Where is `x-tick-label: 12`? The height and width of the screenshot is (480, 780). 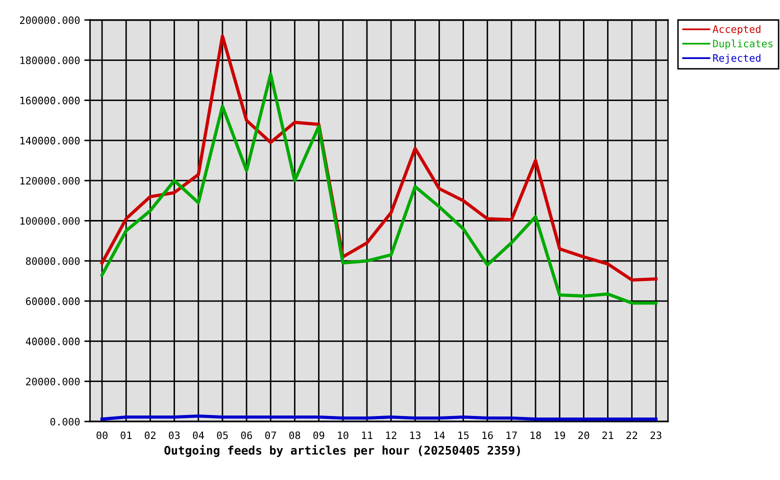 x-tick-label: 12 is located at coordinates (391, 435).